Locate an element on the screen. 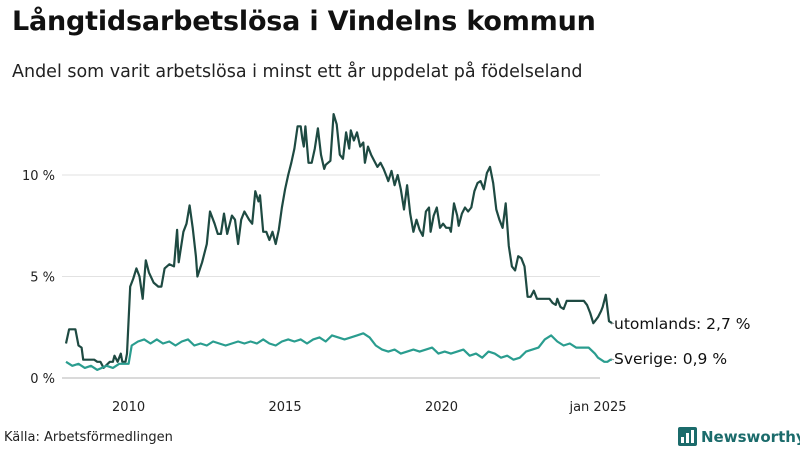 This screenshot has width=800, height=450. source-note: Källa: Arbetsförmedlingen is located at coordinates (88, 437).